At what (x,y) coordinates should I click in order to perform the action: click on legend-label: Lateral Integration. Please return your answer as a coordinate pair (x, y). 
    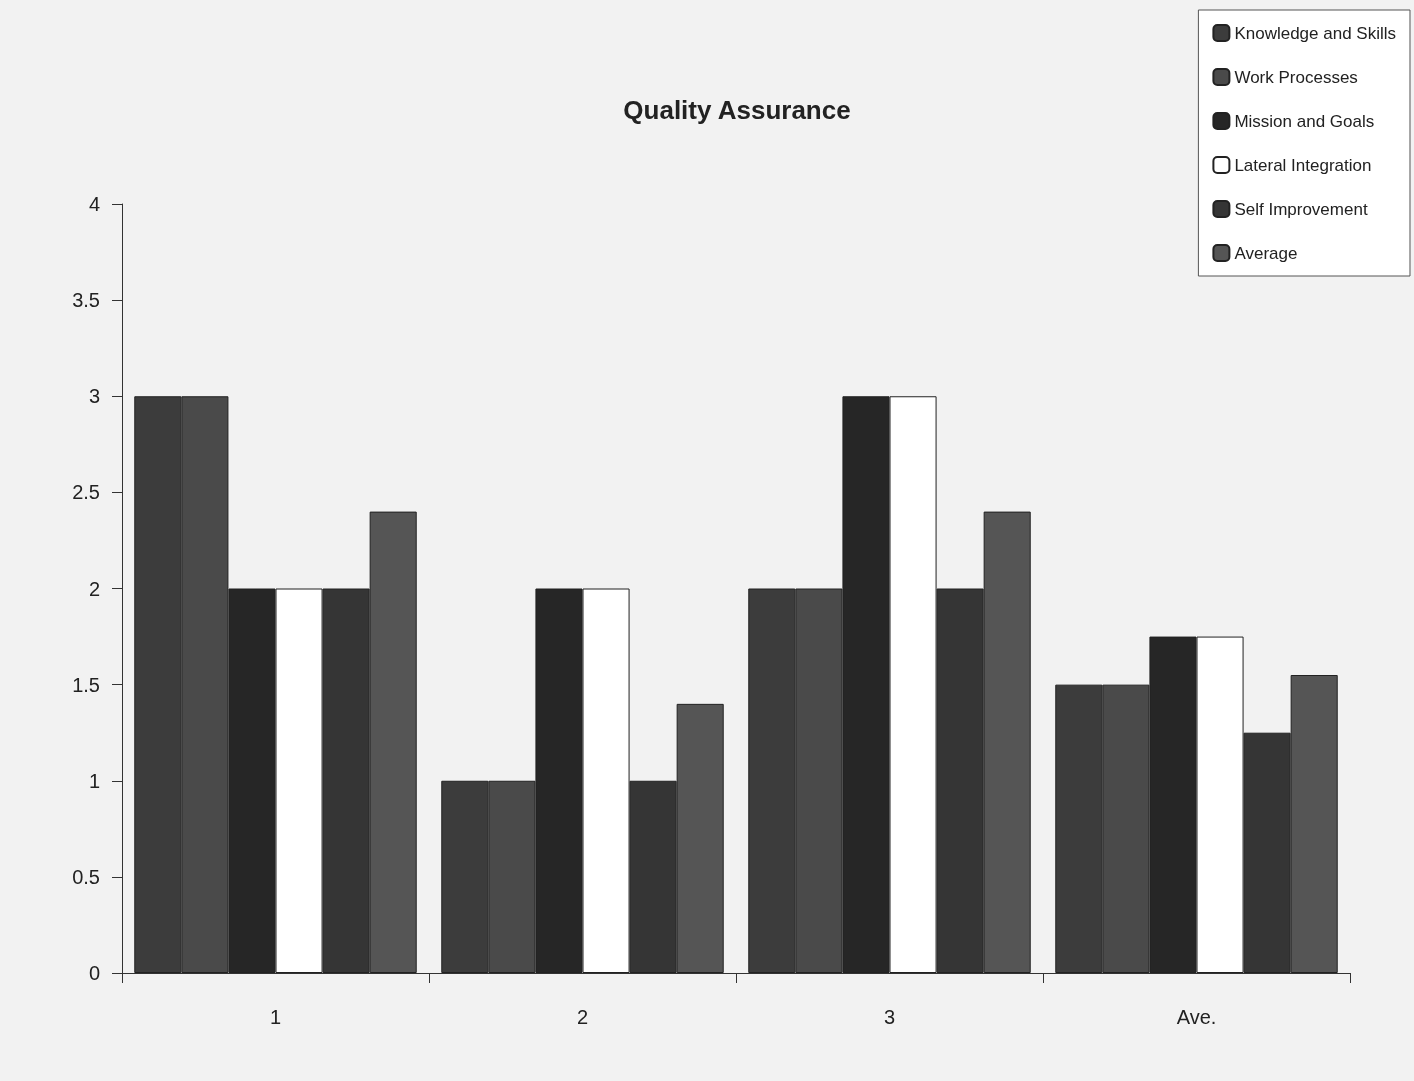
    Looking at the image, I should click on (1303, 165).